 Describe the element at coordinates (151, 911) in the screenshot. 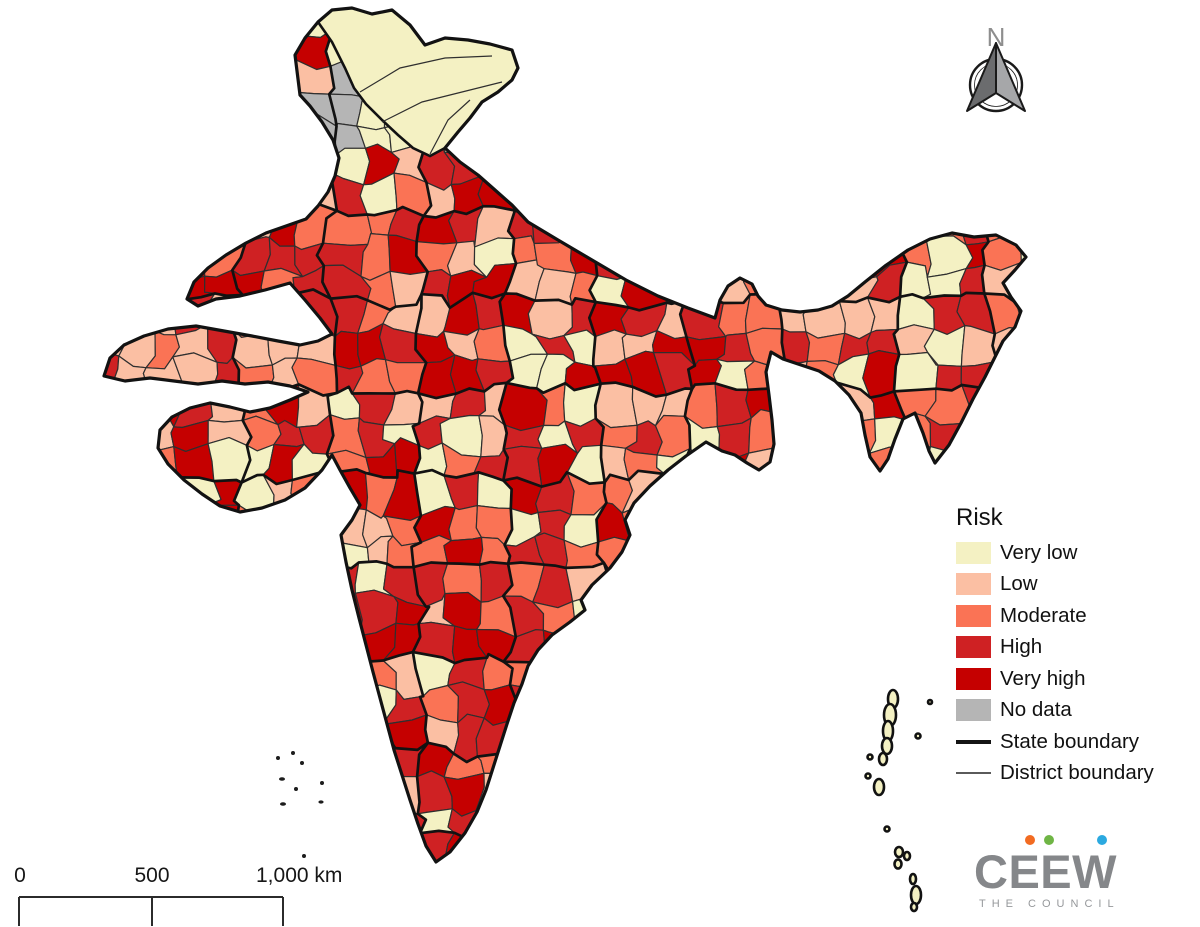

I see `scalebar` at that location.